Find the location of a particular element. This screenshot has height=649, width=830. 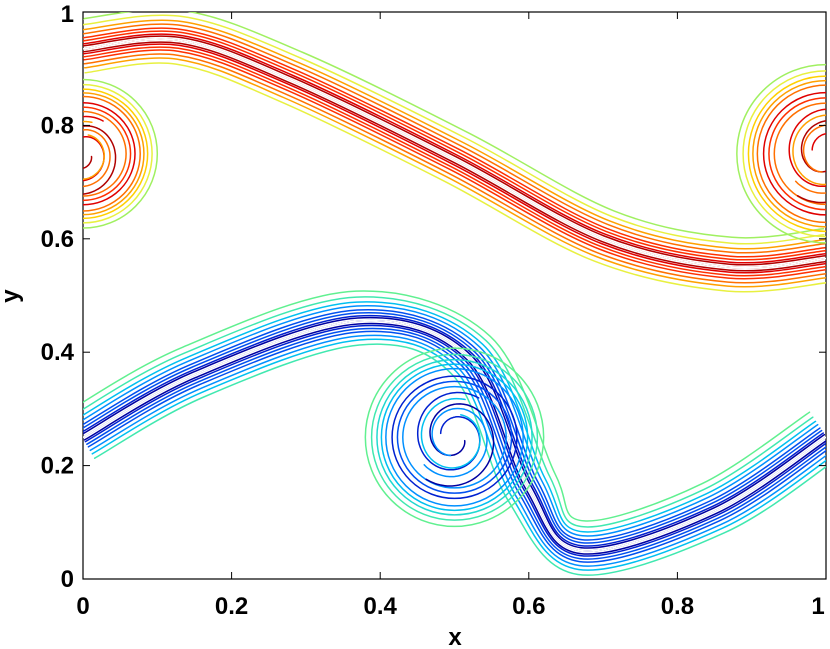

y-tick-label: 1 is located at coordinates (67, 14).